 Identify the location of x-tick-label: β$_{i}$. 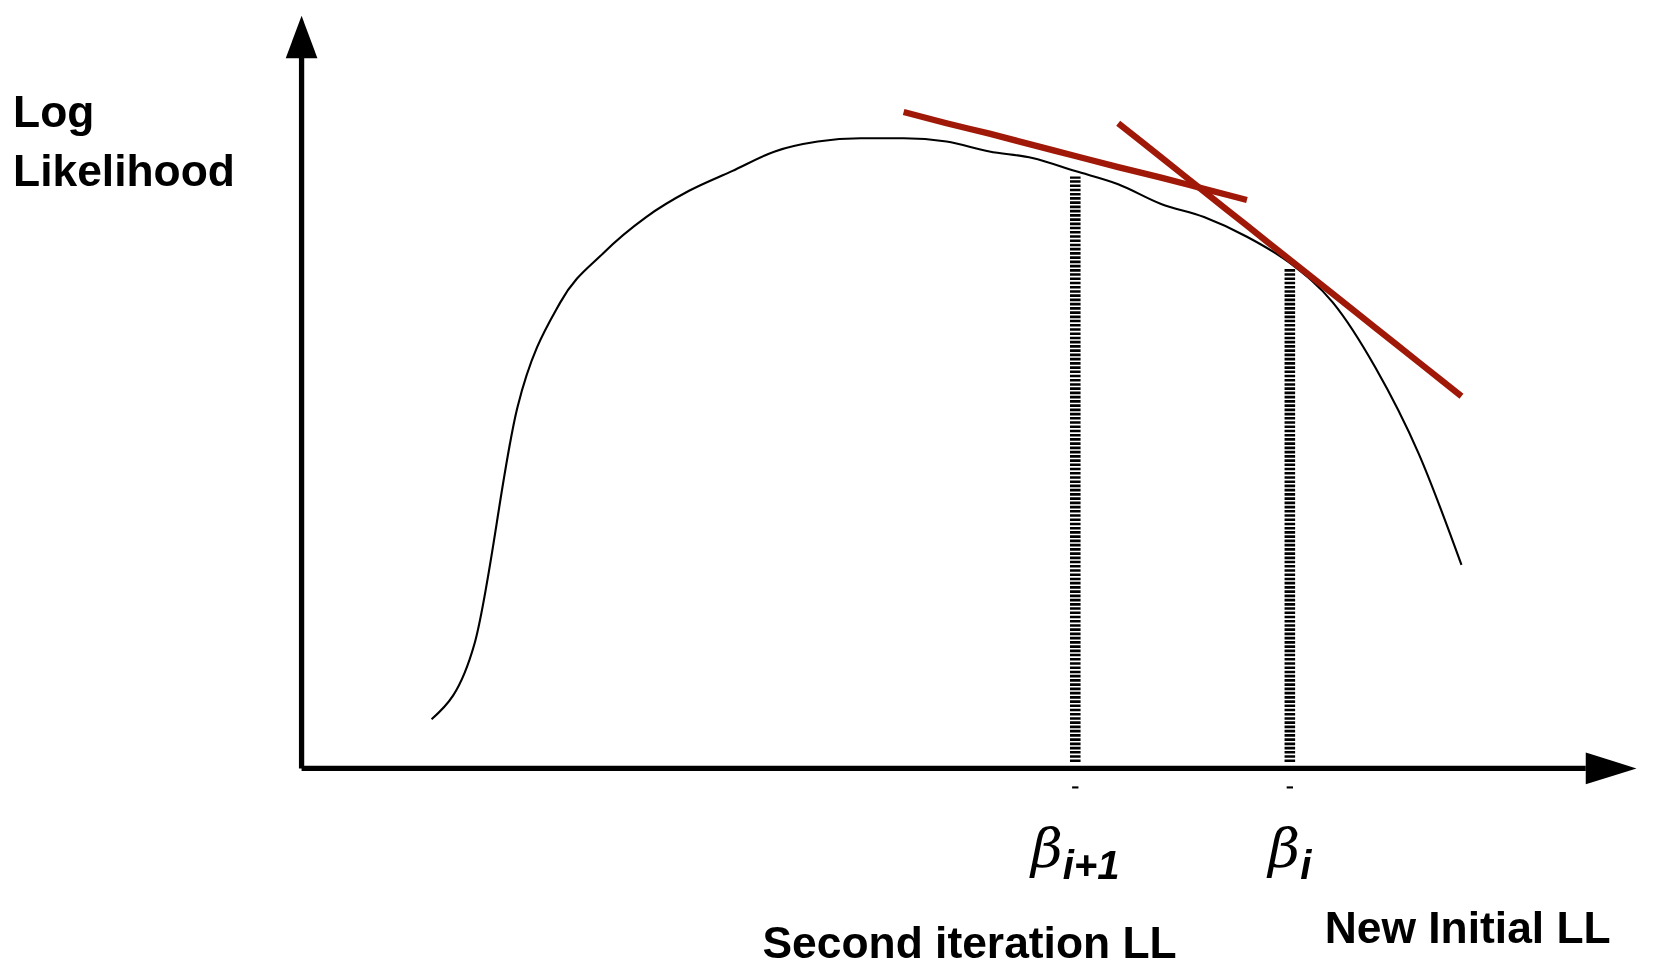
(1289, 851).